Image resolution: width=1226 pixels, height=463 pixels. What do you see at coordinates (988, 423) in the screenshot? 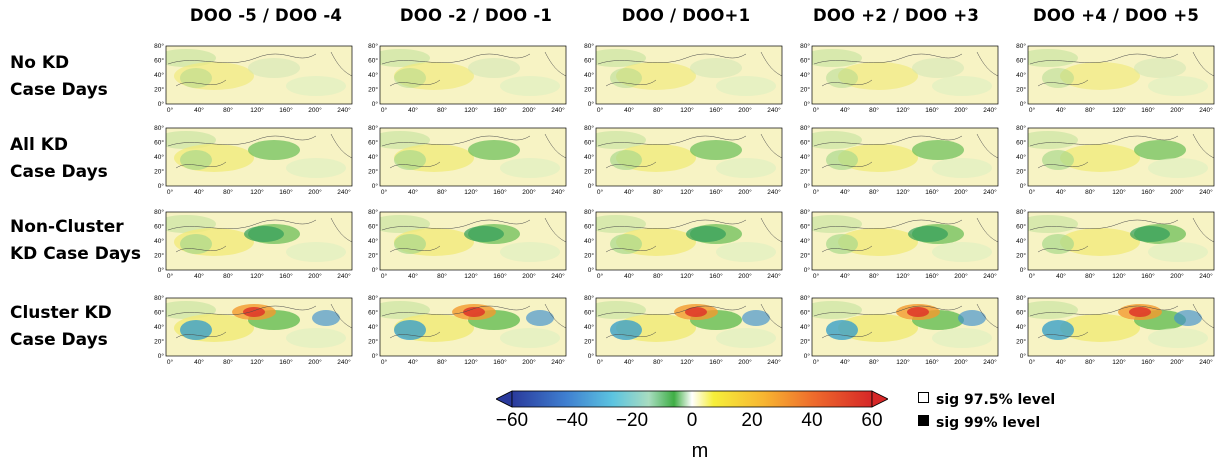
I see `legend-label: sig 99% level` at bounding box center [988, 423].